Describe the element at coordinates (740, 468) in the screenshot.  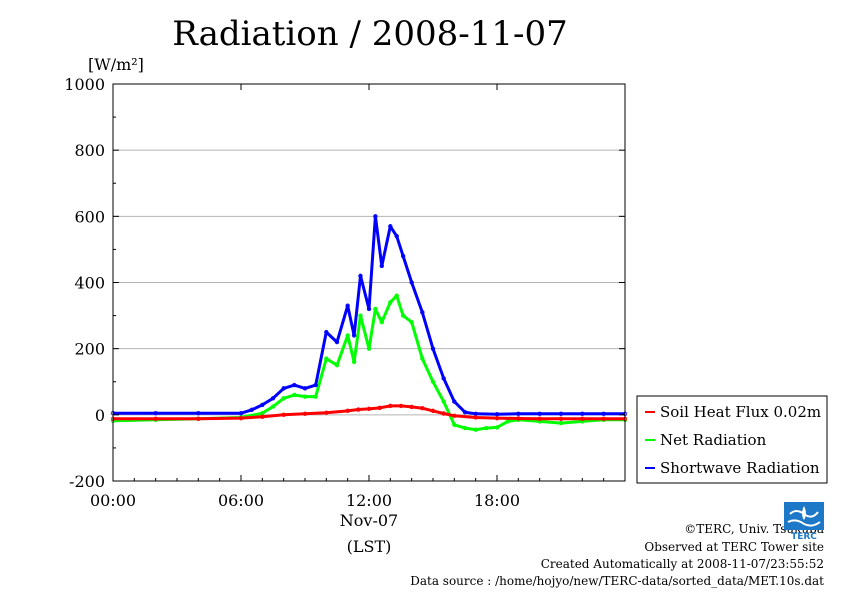
I see `legend-label: Shortwave Radiation` at that location.